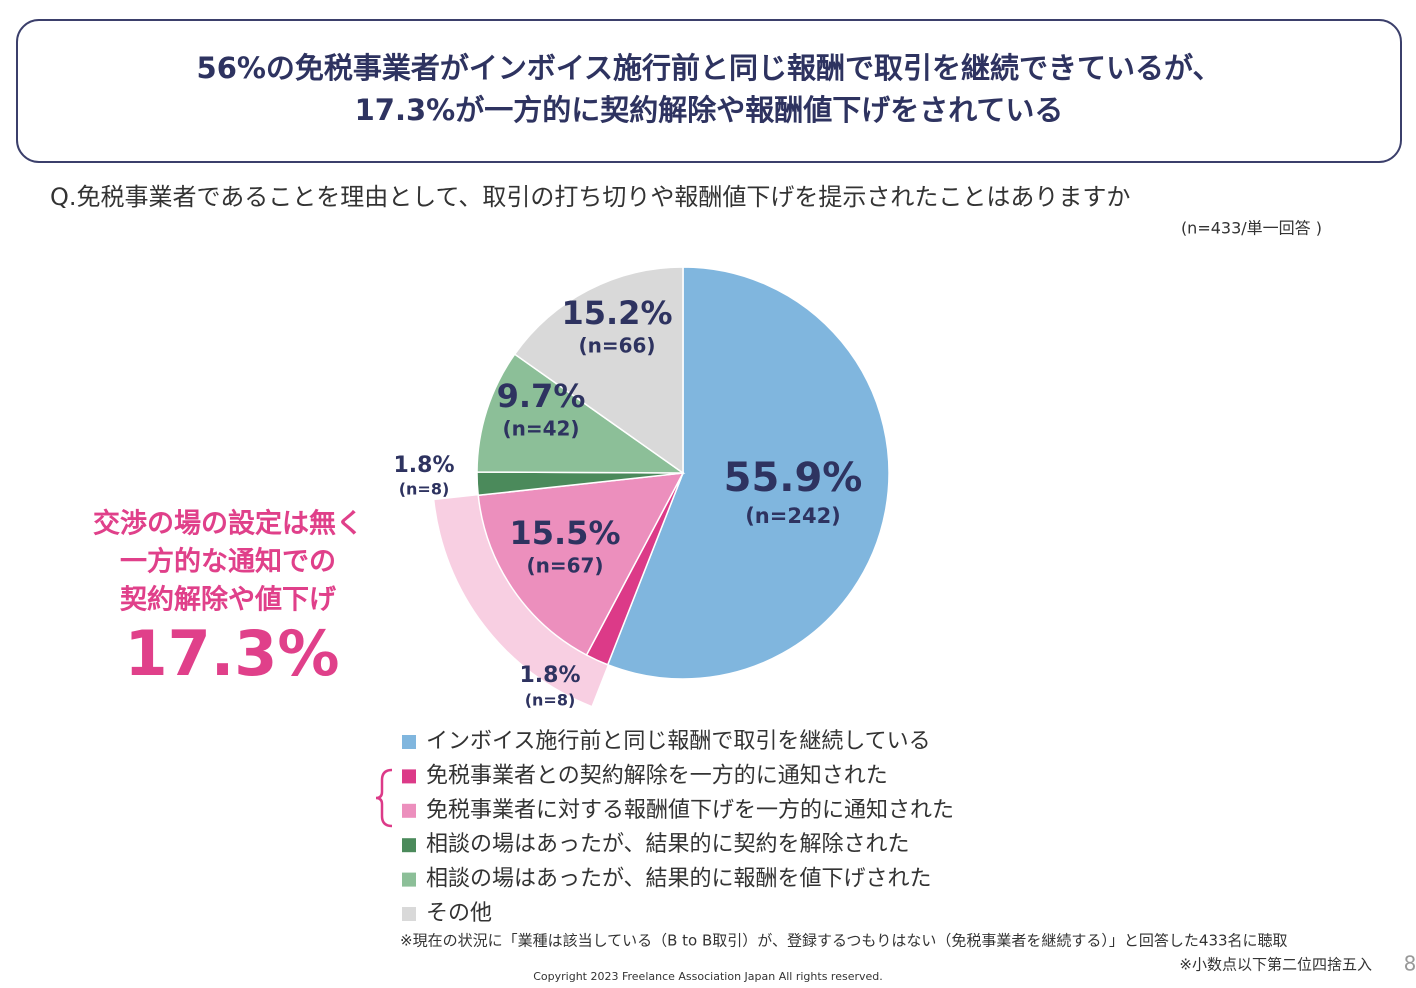  Describe the element at coordinates (228, 562) in the screenshot. I see `callout-text: 一方的な通知での` at that location.